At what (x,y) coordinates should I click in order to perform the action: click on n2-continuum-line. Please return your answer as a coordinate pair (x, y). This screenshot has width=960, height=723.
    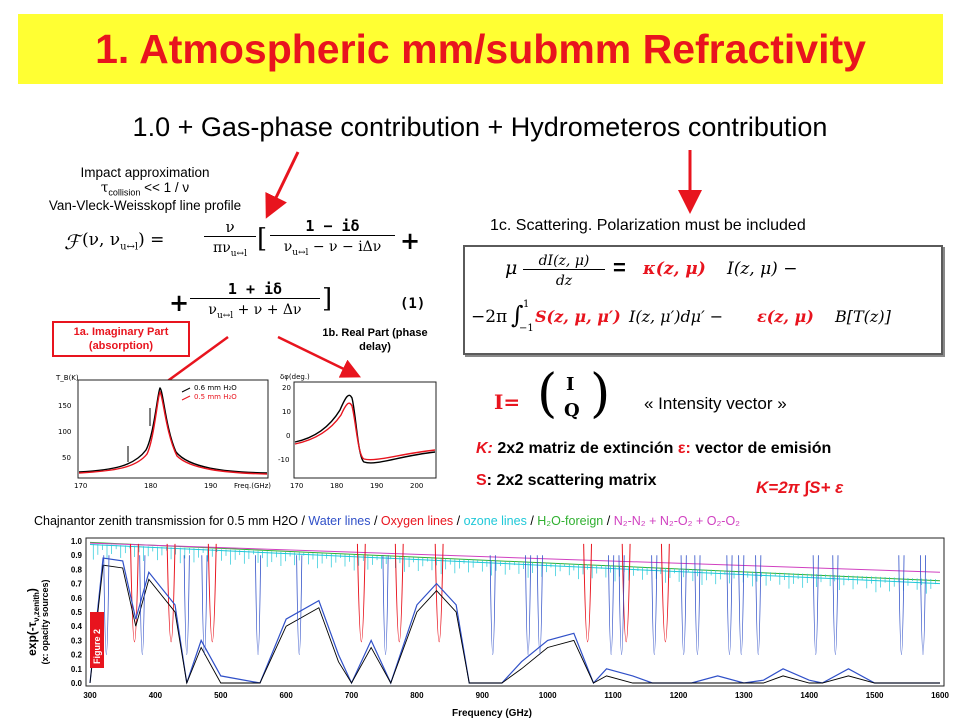
    Looking at the image, I should click on (515, 557).